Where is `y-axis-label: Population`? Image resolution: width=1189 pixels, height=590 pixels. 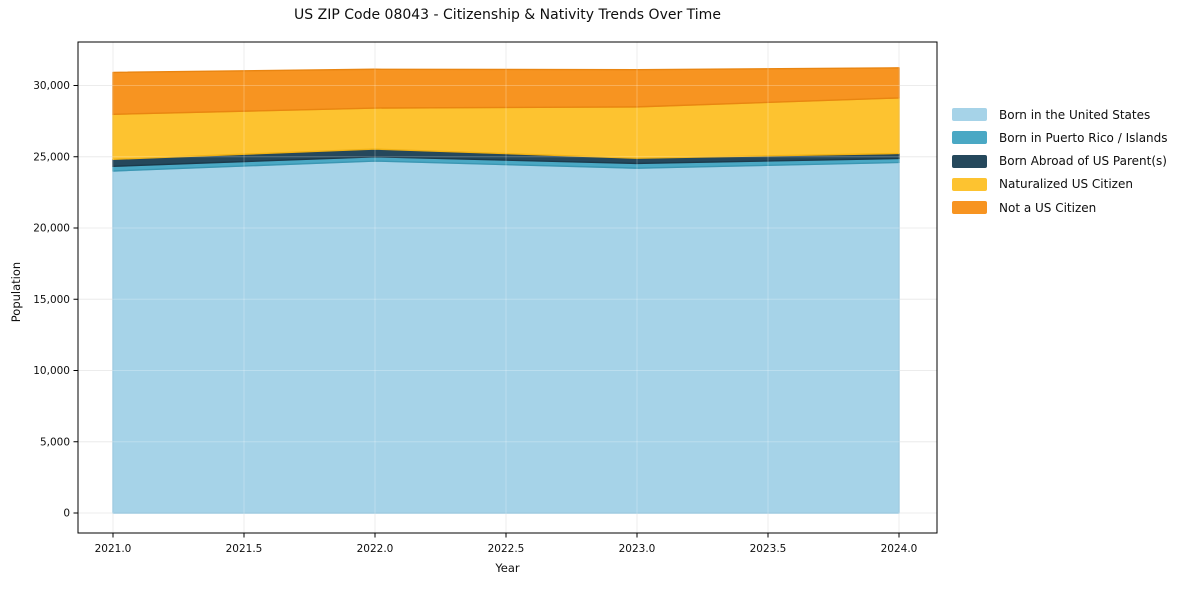 y-axis-label: Population is located at coordinates (16, 292).